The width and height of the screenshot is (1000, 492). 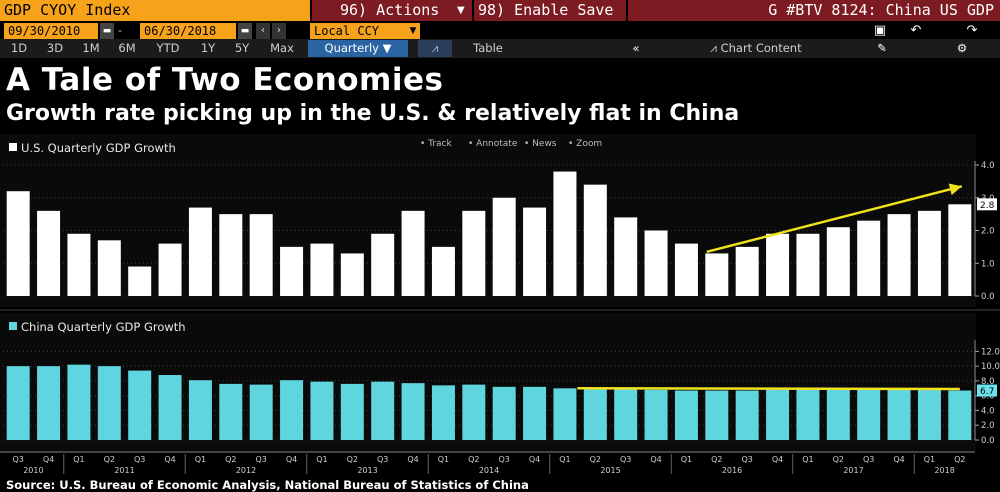 I want to click on us-ytick-label: 2.0, so click(x=988, y=232).